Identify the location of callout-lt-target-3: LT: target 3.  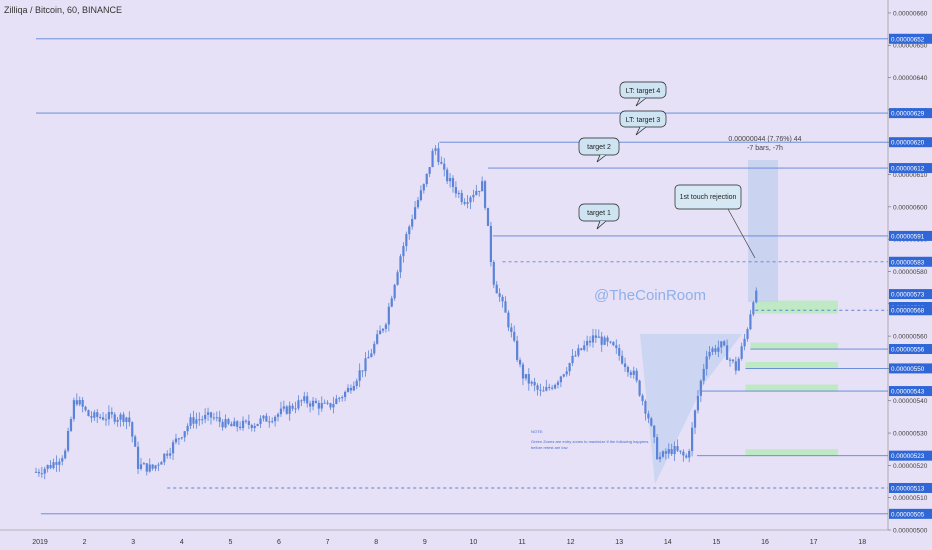
(643, 123).